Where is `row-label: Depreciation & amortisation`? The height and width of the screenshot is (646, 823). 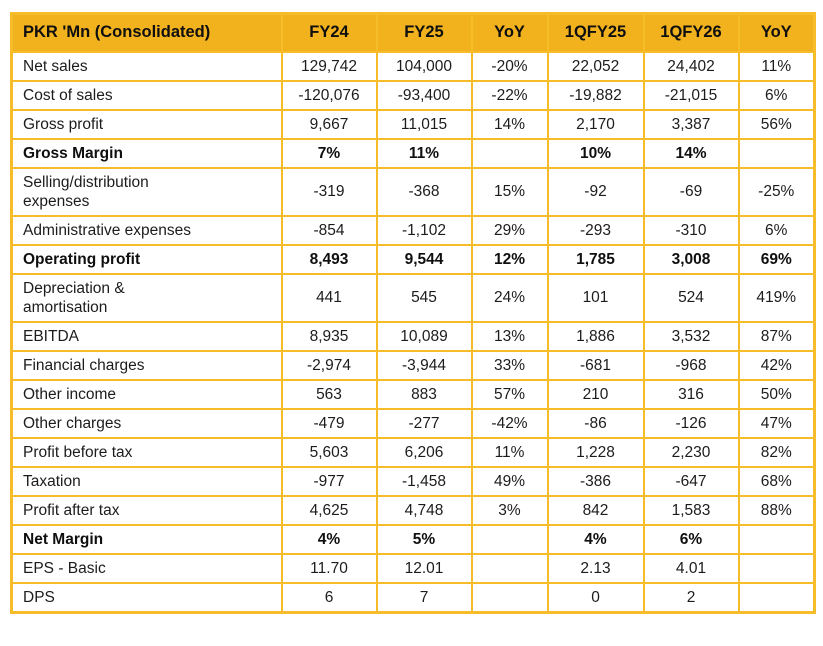
row-label: Depreciation & amortisation is located at coordinates (146, 297).